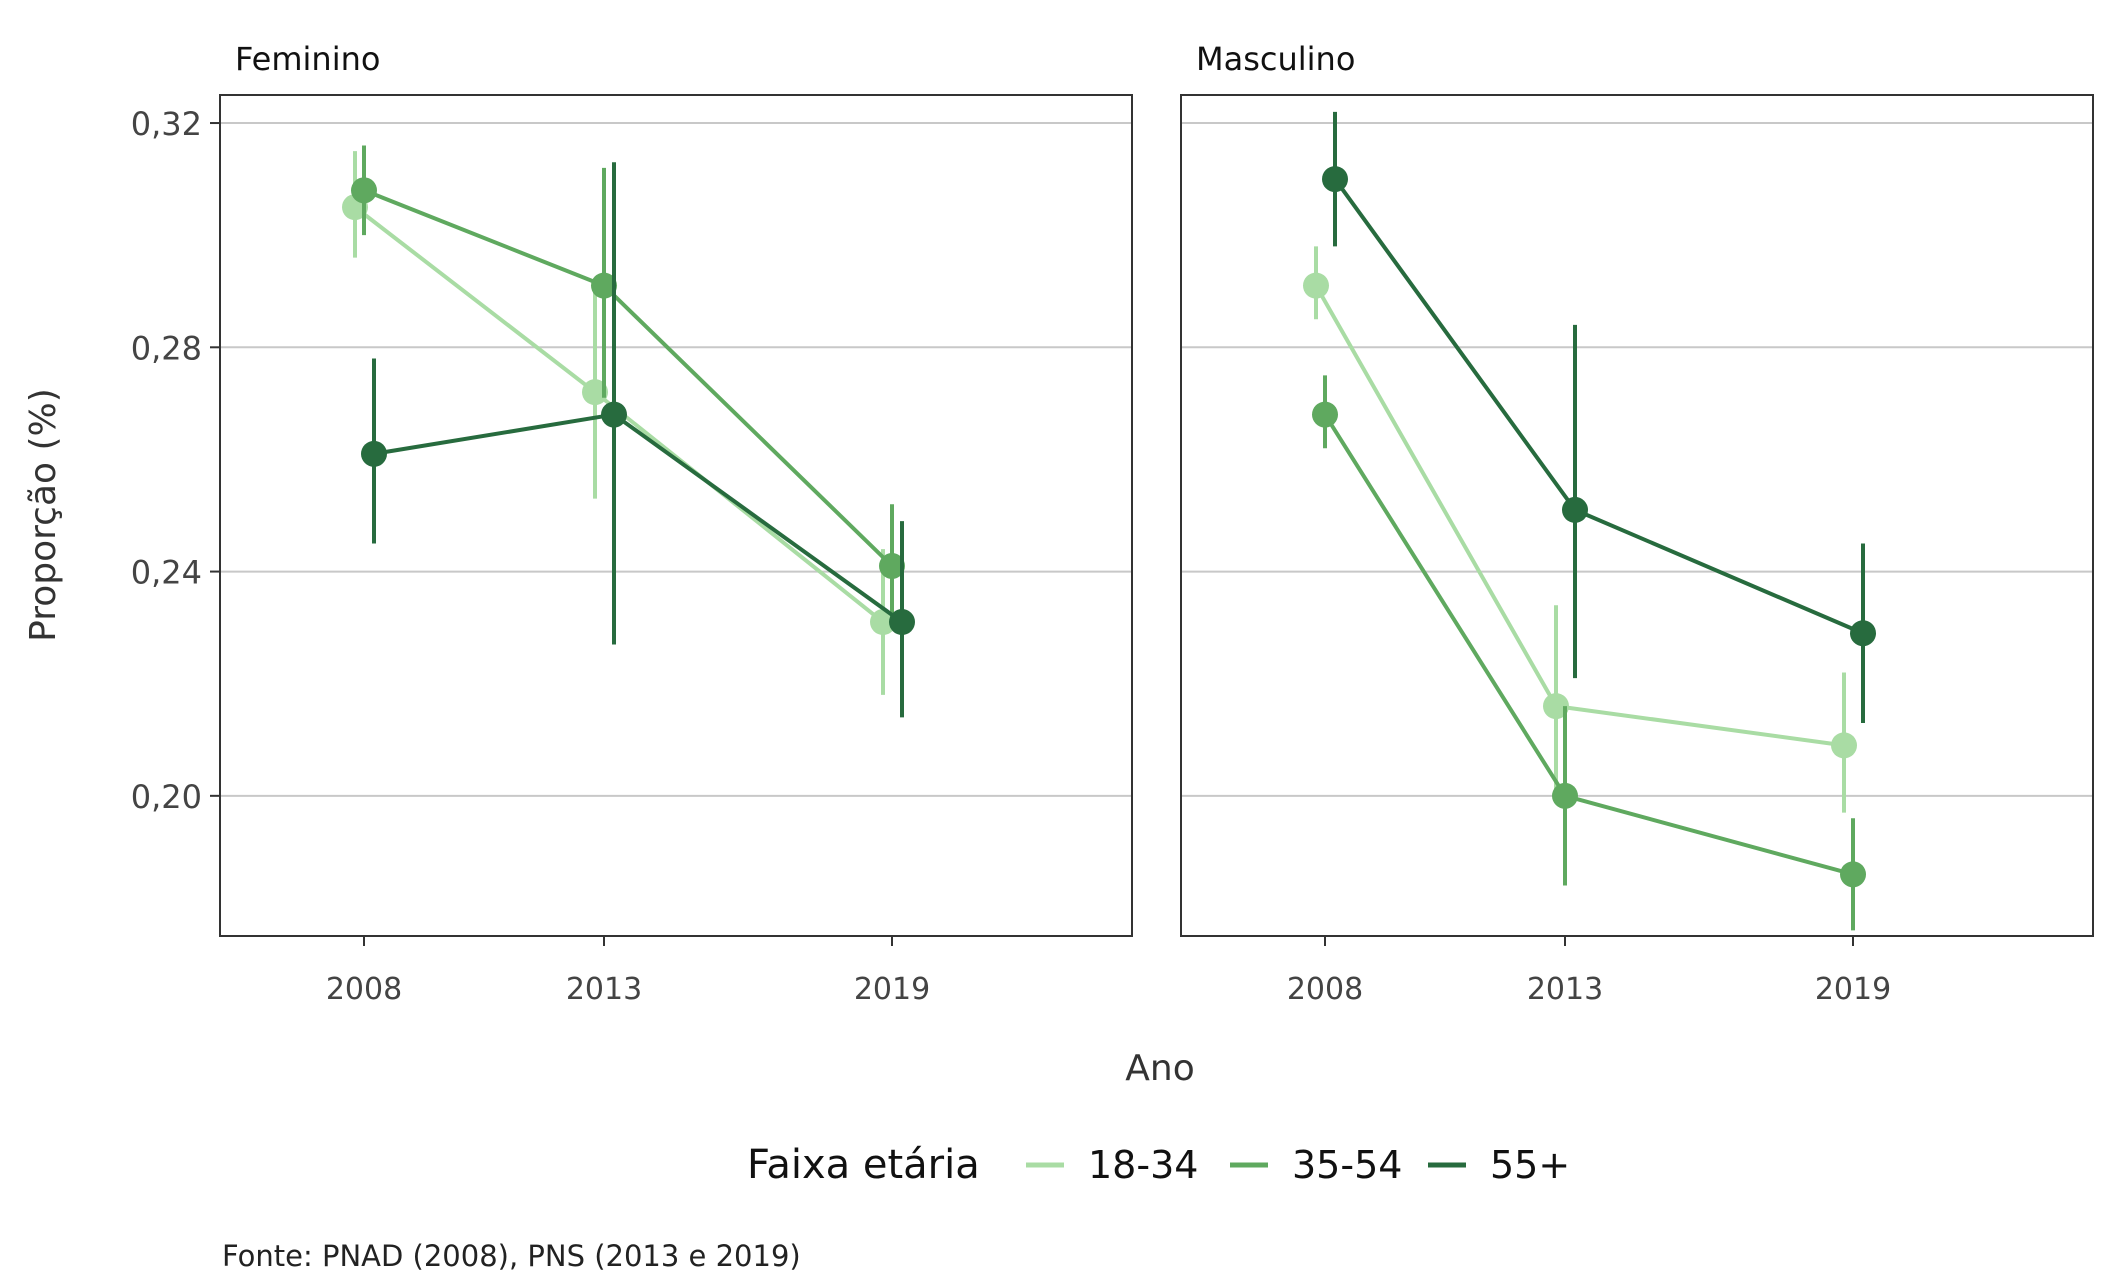 The image size is (2125, 1279). What do you see at coordinates (511, 1256) in the screenshot?
I see `source-note: Fonte: PNAD (2008), PNS (2013 e 2019)` at bounding box center [511, 1256].